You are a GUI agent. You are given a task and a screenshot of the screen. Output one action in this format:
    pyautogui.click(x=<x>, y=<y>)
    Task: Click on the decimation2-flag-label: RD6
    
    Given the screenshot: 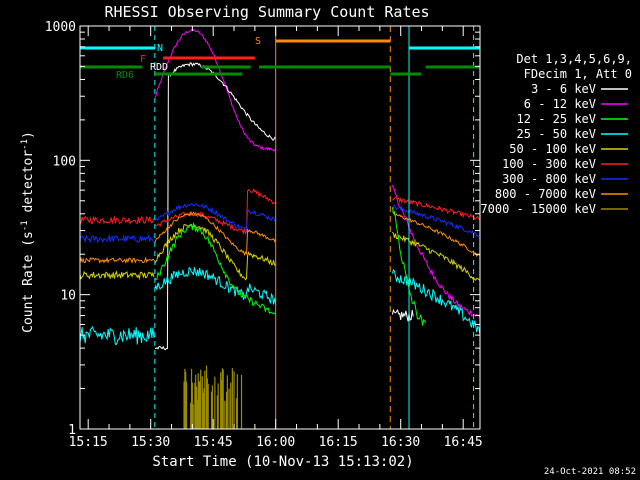 What is the action you would take?
    pyautogui.click(x=125, y=75)
    